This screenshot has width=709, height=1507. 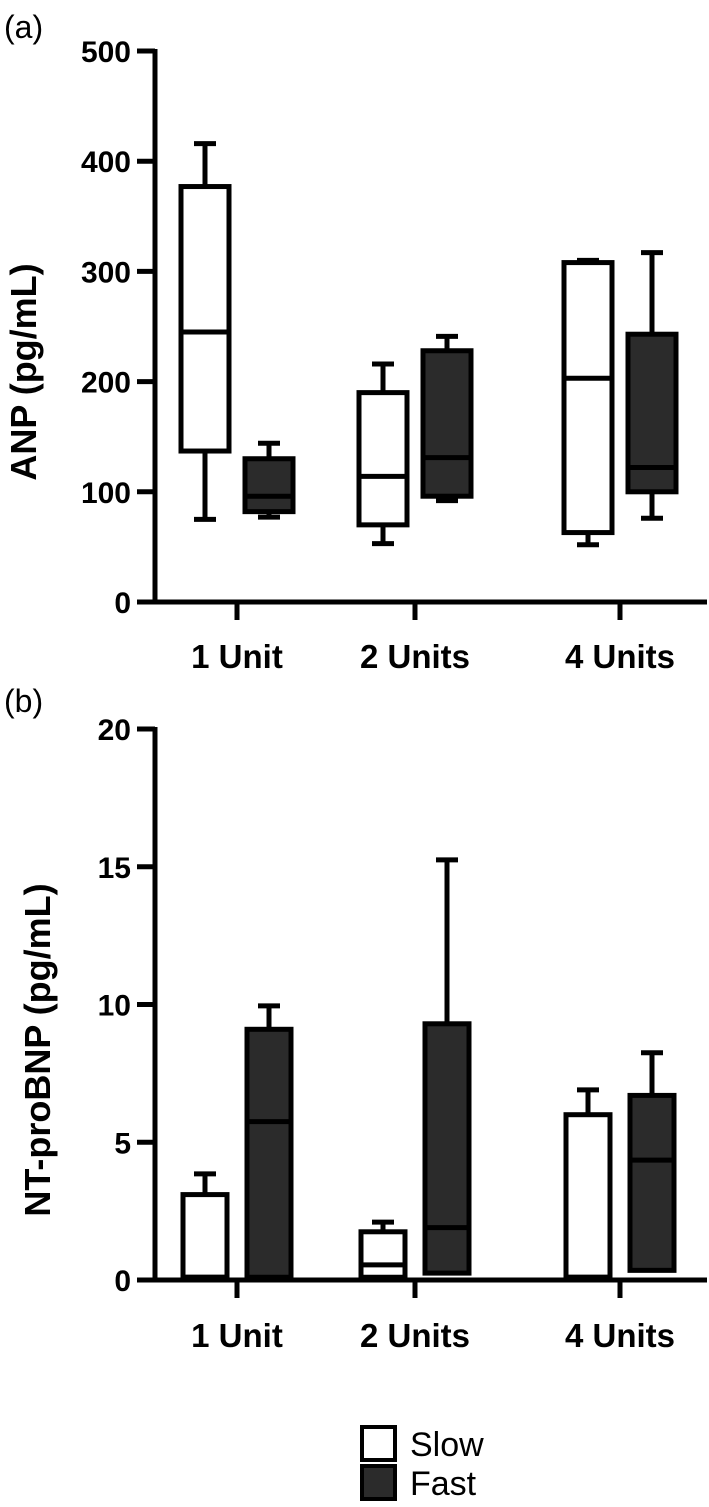 I want to click on y-tick-label: 5, so click(x=122, y=1143).